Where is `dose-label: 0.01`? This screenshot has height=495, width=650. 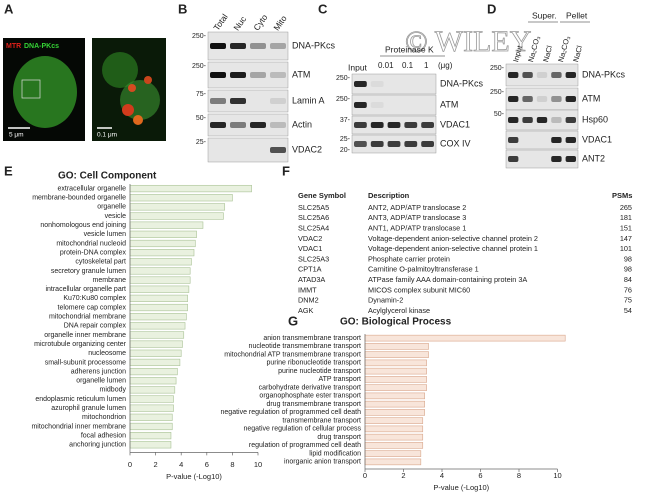 dose-label: 0.01 is located at coordinates (386, 65).